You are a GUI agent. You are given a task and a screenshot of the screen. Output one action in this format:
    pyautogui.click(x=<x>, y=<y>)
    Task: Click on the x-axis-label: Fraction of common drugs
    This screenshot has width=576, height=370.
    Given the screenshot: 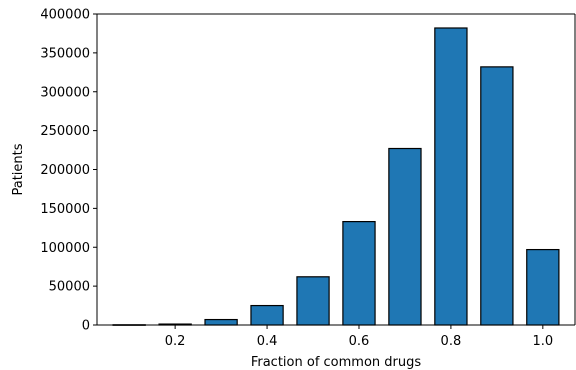 What is the action you would take?
    pyautogui.click(x=336, y=362)
    